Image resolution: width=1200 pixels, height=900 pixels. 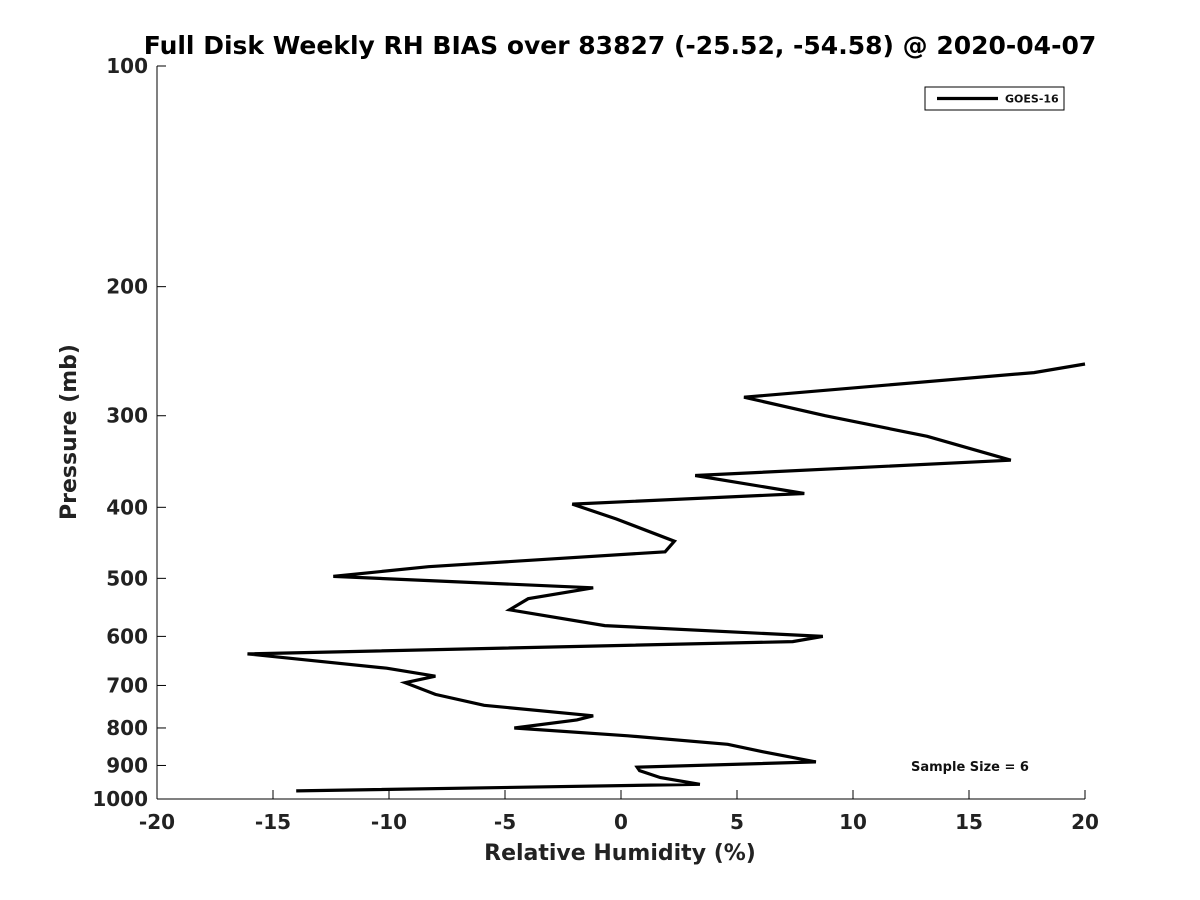 What do you see at coordinates (127, 287) in the screenshot?
I see `y-tick-label: 200` at bounding box center [127, 287].